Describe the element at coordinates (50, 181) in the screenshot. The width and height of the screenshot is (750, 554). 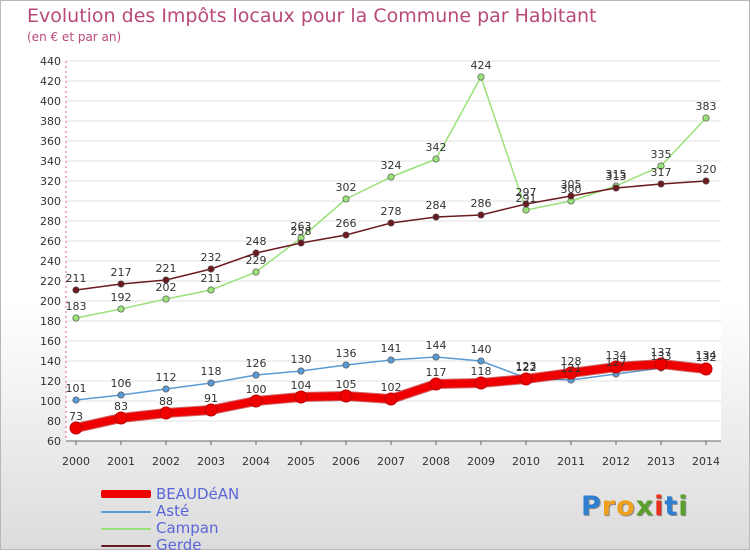
I see `y-tick-label: 320` at that location.